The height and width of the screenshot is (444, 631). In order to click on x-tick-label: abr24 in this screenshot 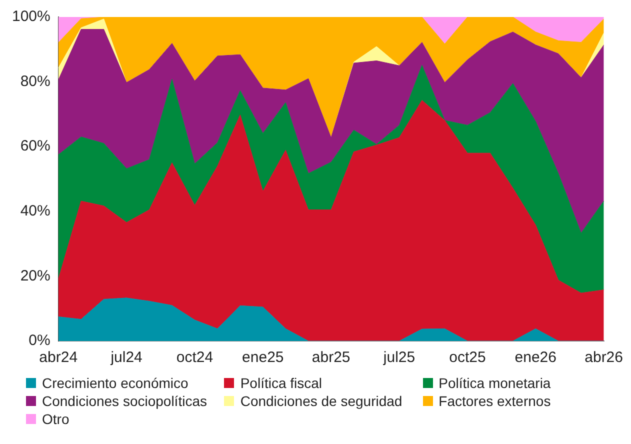, I will do `click(58, 357)`.